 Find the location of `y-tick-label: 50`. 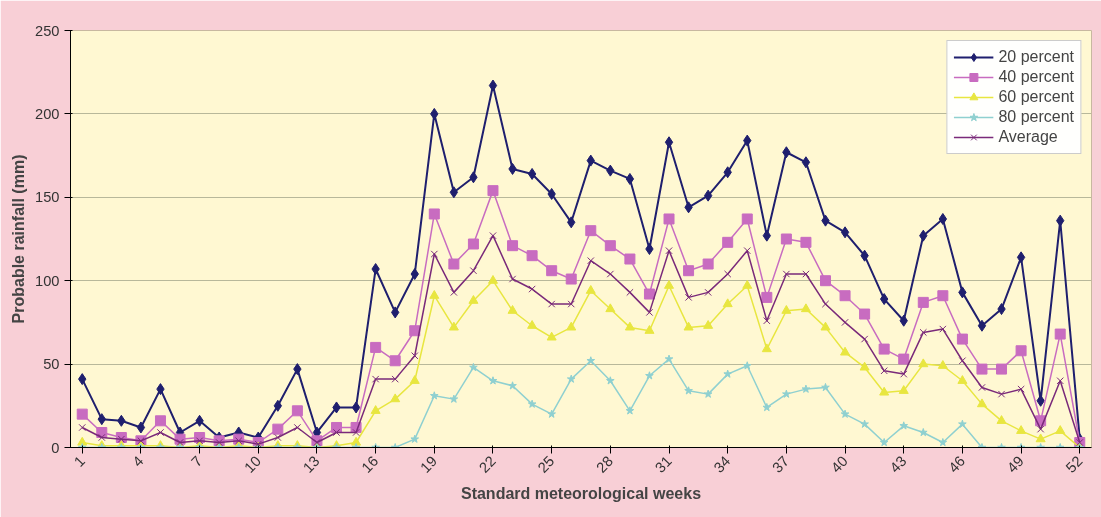

y-tick-label: 50 is located at coordinates (51, 364).